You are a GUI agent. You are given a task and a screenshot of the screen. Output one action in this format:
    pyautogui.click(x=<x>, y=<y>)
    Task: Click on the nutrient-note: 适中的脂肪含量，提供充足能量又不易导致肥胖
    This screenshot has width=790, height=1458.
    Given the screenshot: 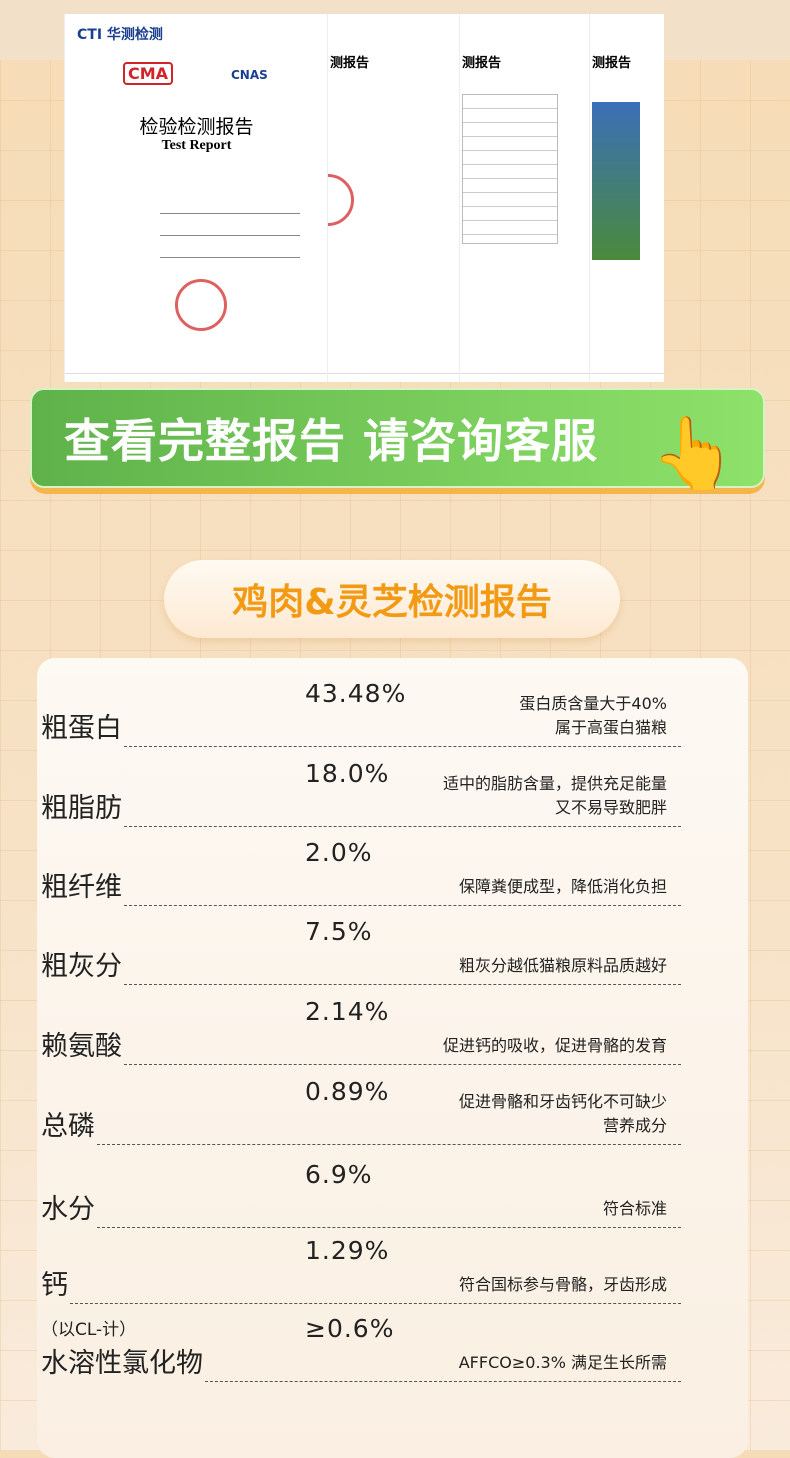 What is the action you would take?
    pyautogui.click(x=555, y=796)
    